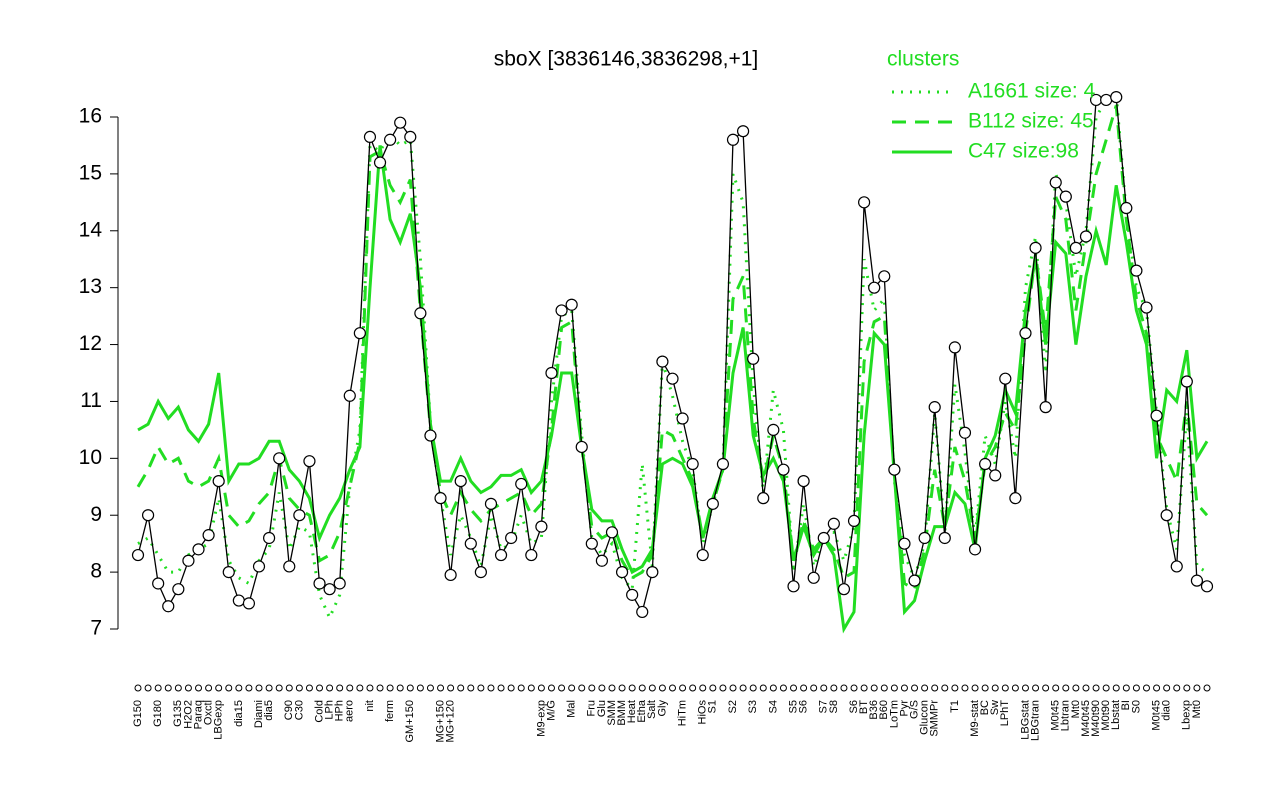 Image resolution: width=1280 pixels, height=800 pixels. I want to click on x-tick-label: S6, so click(854, 706).